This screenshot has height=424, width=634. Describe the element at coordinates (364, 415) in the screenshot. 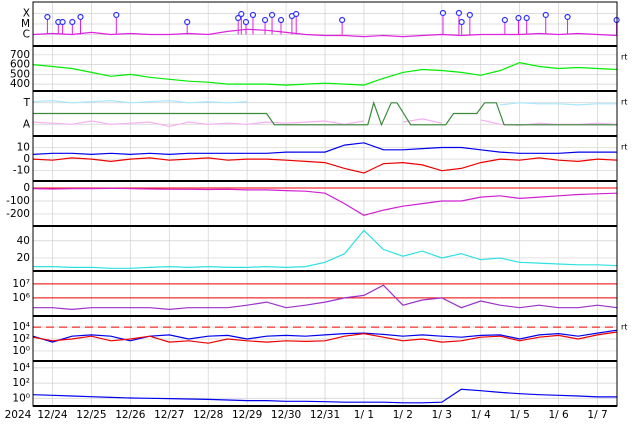

I see `x-tick-label: 1/ 1` at that location.